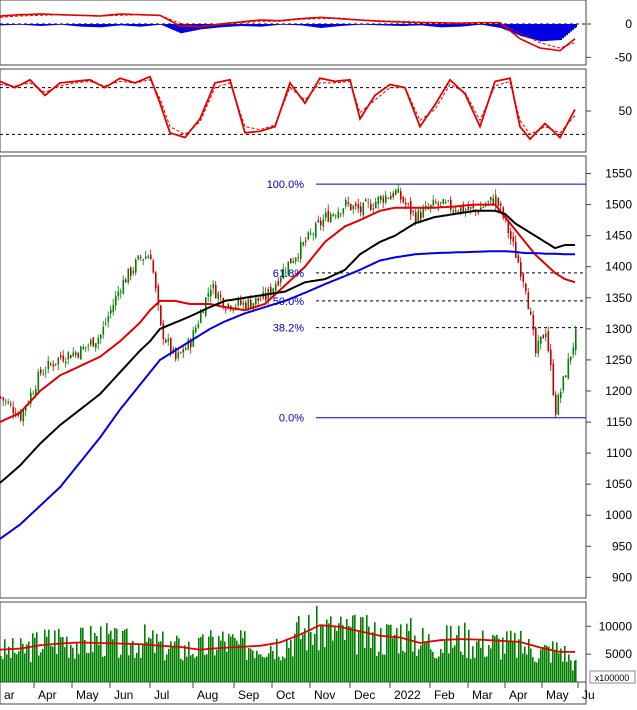 This screenshot has height=710, width=637. I want to click on volume-y-tick-label: 10000, so click(616, 626).